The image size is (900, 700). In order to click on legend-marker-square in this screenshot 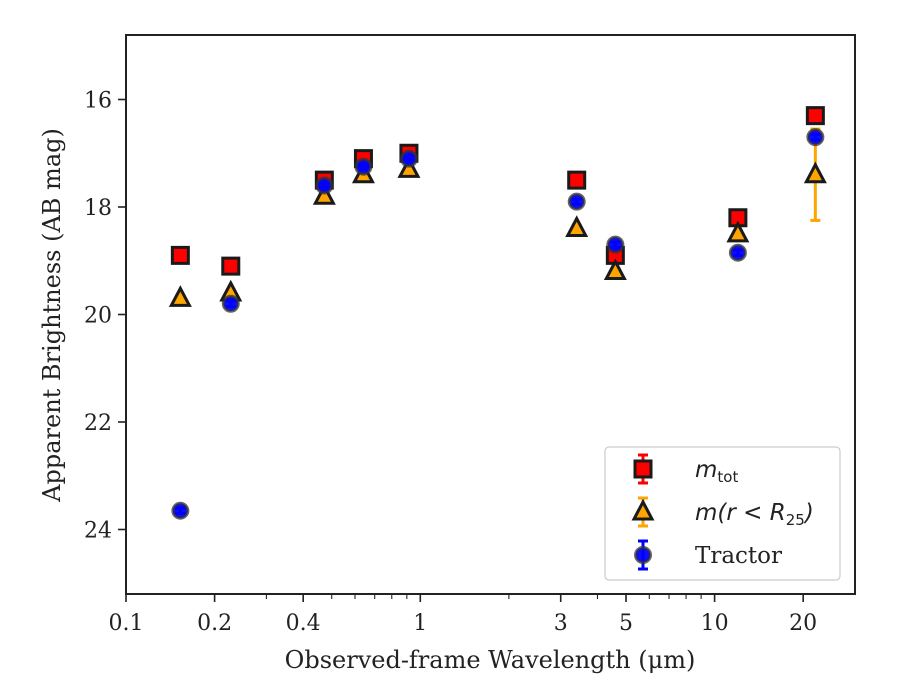, I will do `click(643, 469)`.